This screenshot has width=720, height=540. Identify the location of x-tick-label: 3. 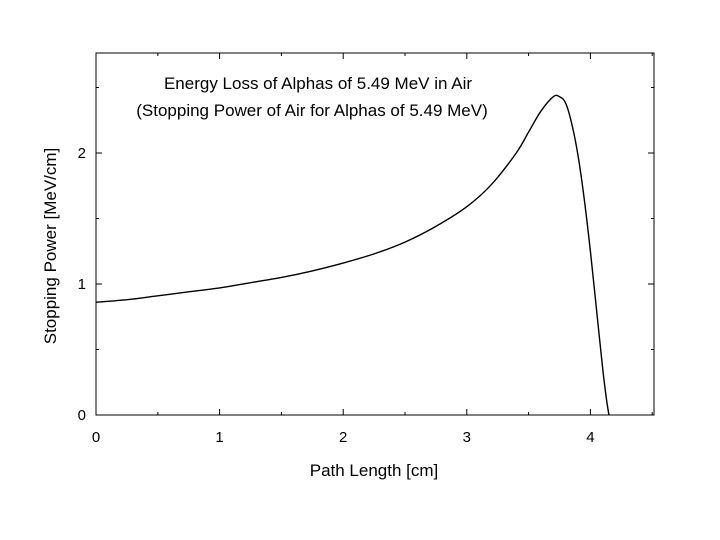
(467, 437).